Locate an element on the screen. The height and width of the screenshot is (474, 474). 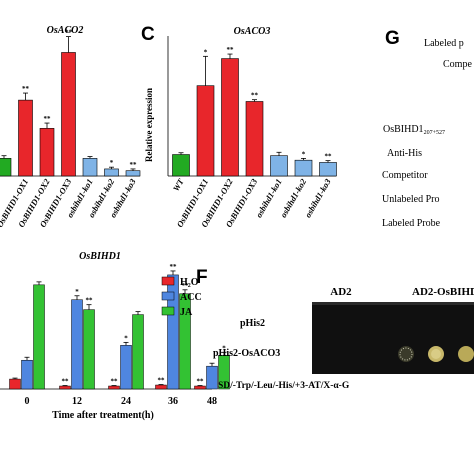
panel-g-row-bihd1-label: OsBIHD1 is located at coordinates (403, 129).